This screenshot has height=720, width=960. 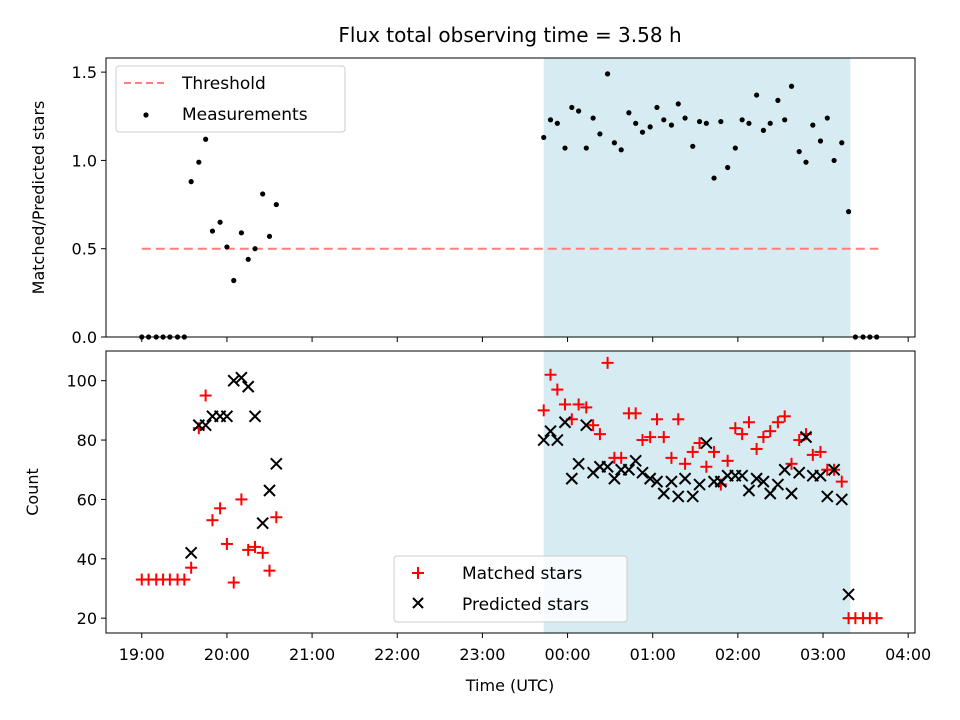 I want to click on legend-measurements-label: Measurements, so click(x=245, y=115).